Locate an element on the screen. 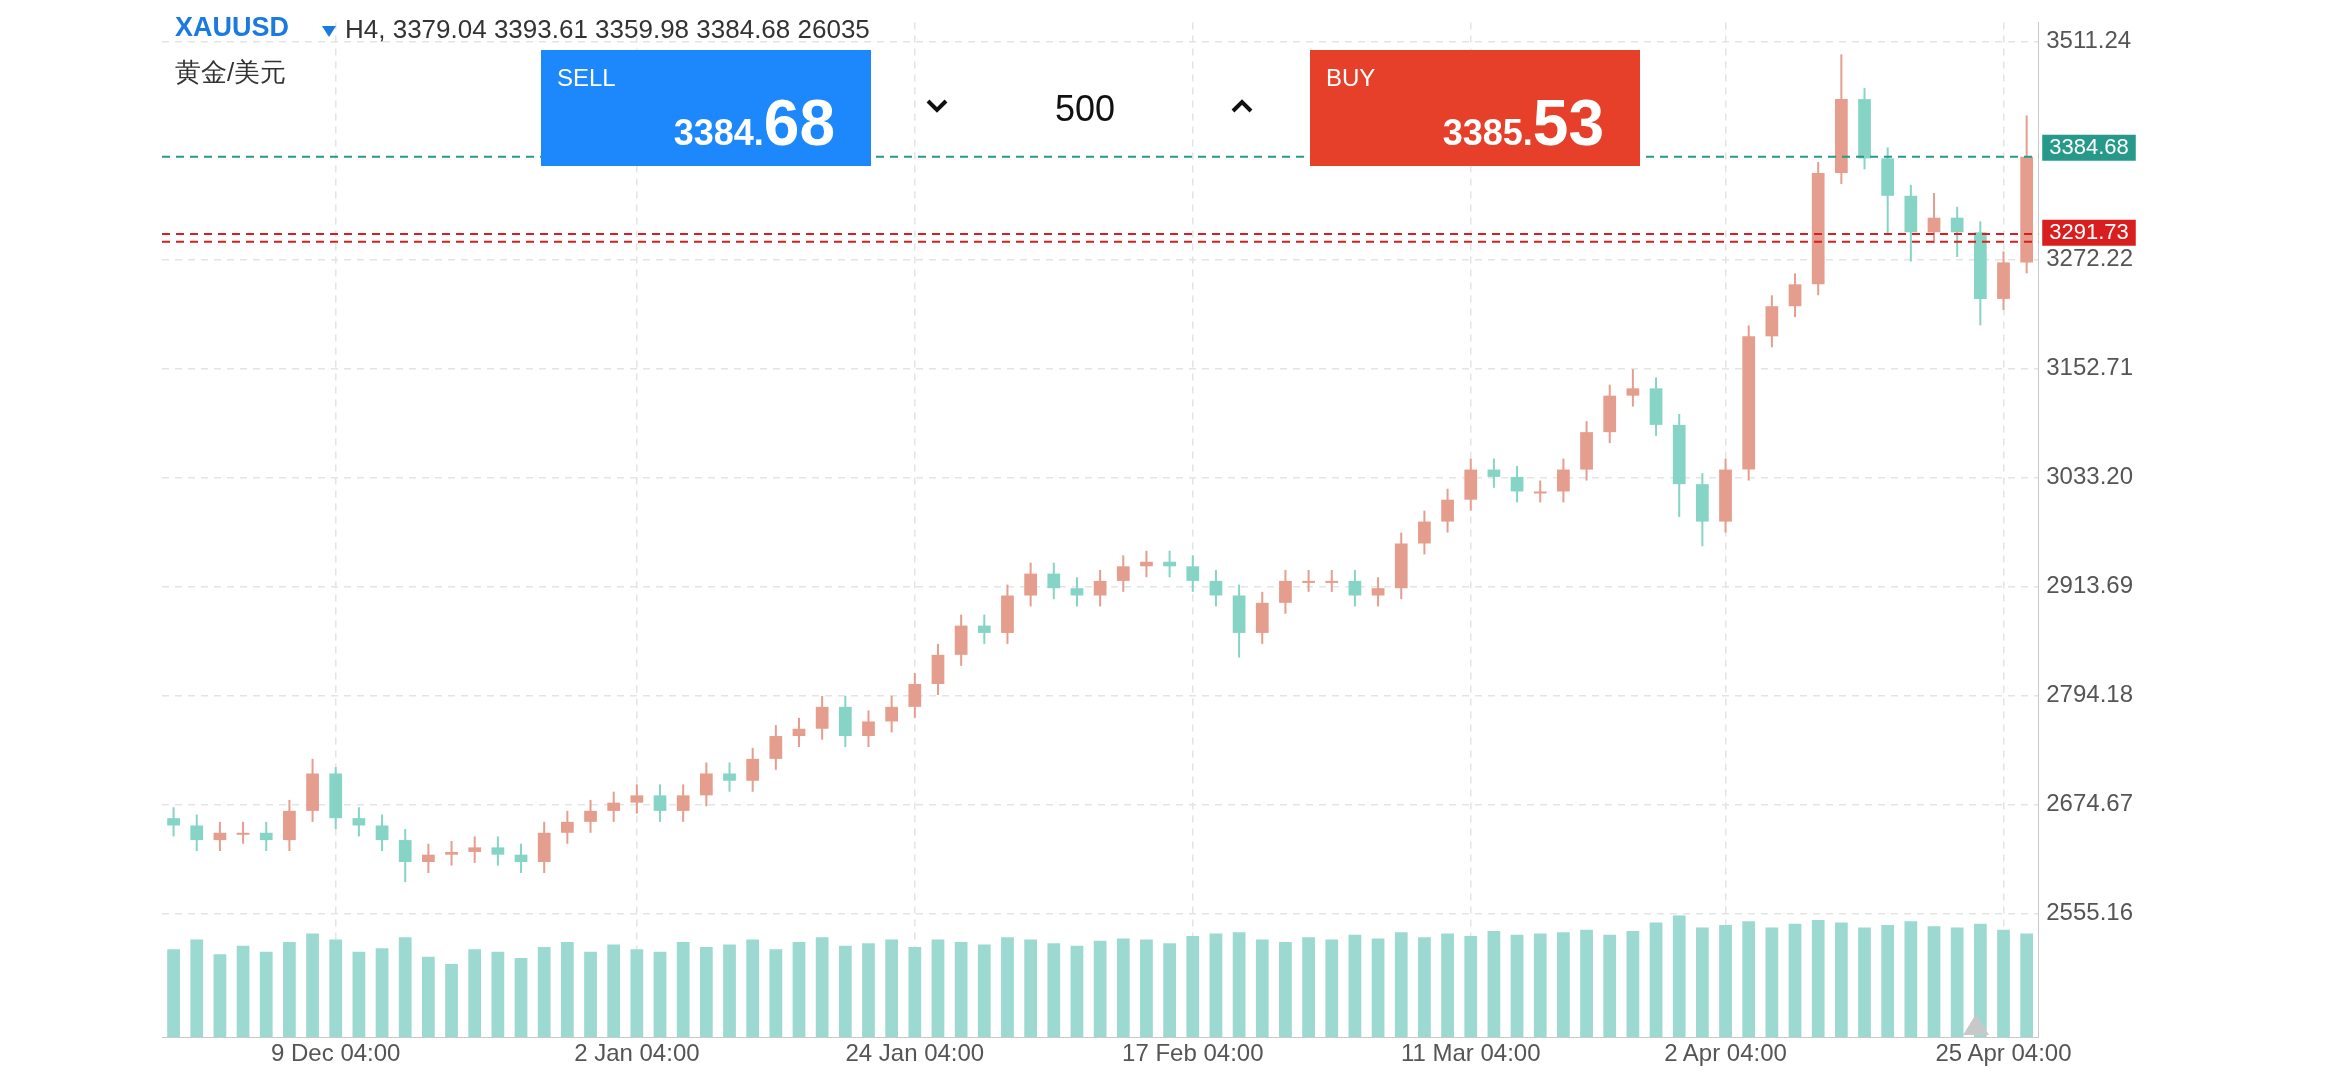  x-tick-label: 24 Jan 04:00 is located at coordinates (915, 1053).